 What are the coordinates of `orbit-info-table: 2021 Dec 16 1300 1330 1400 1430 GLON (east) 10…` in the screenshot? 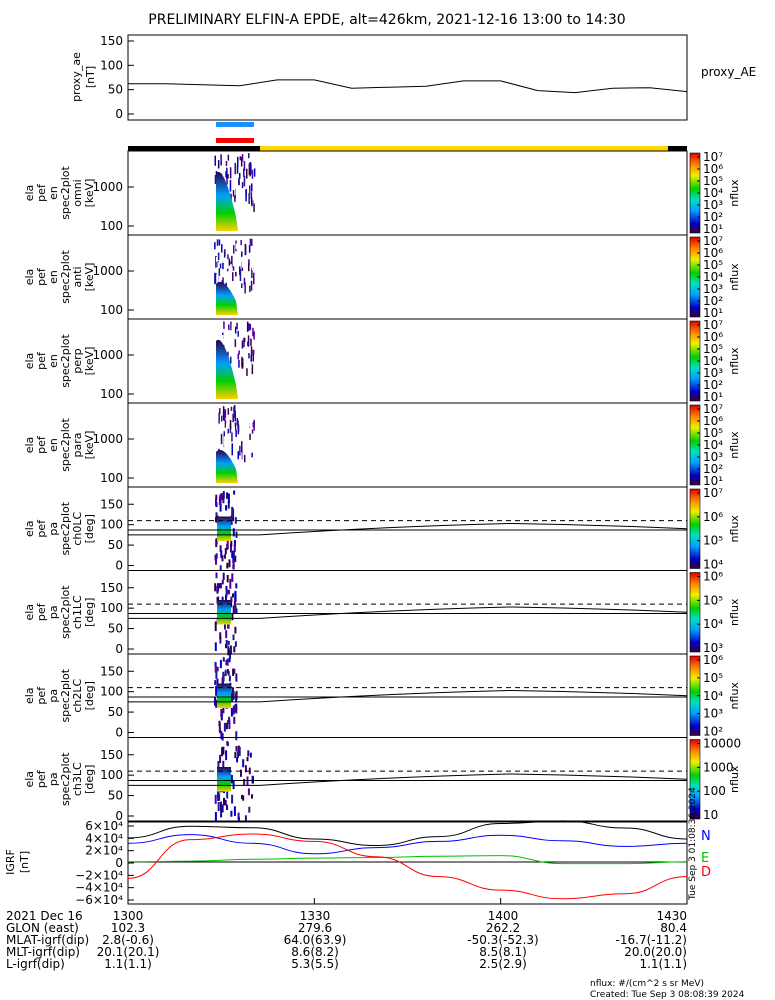 It's located at (346, 940).